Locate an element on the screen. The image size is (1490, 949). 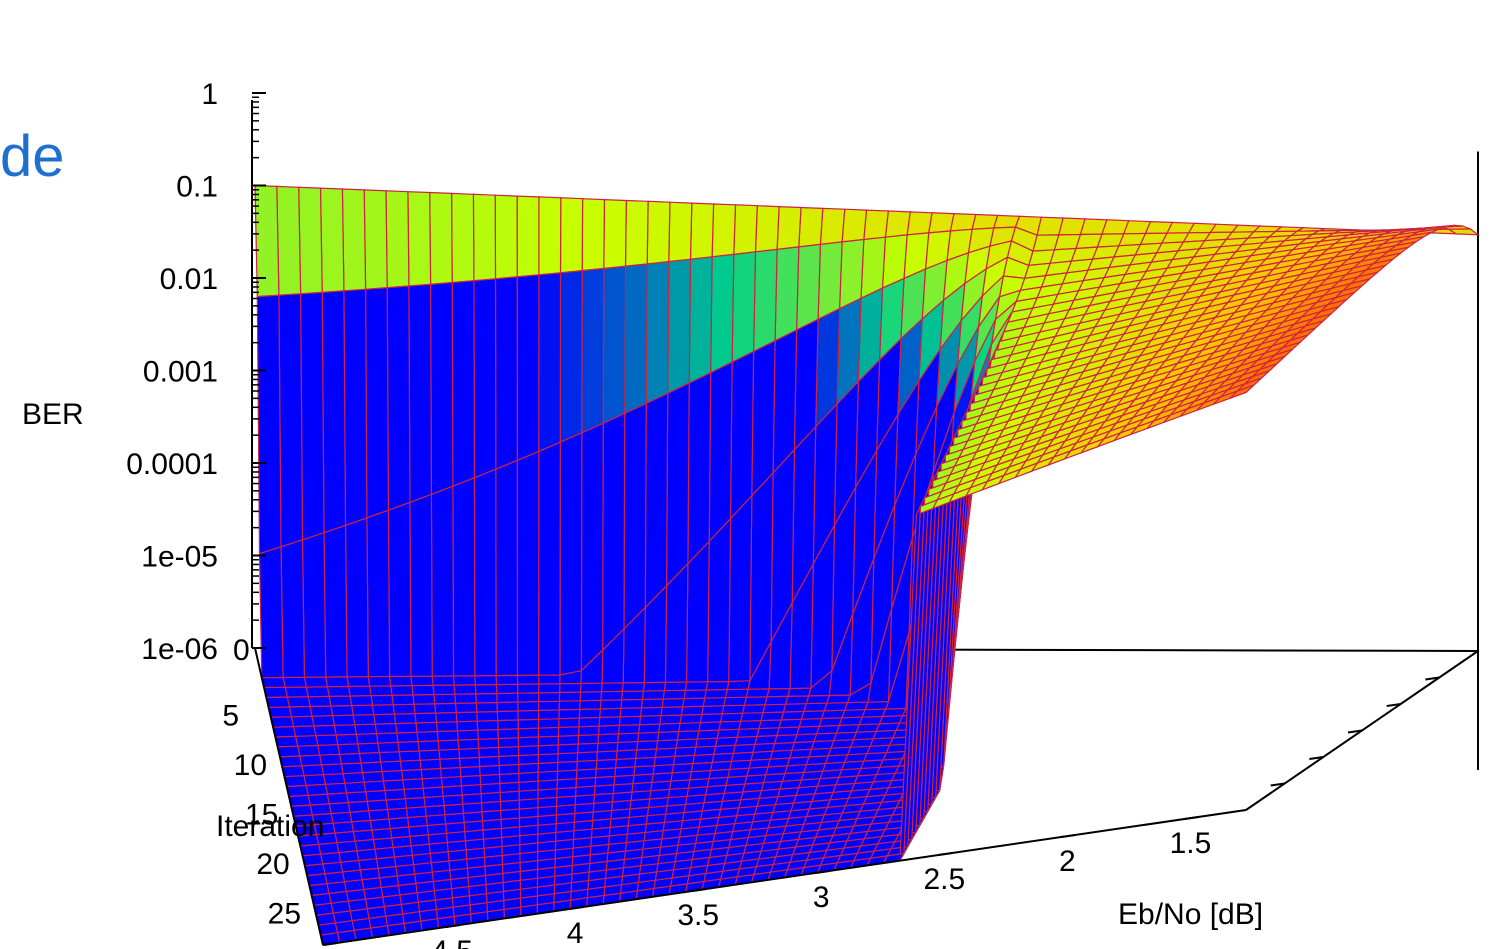
x-tick-label: 2.5 is located at coordinates (944, 879).